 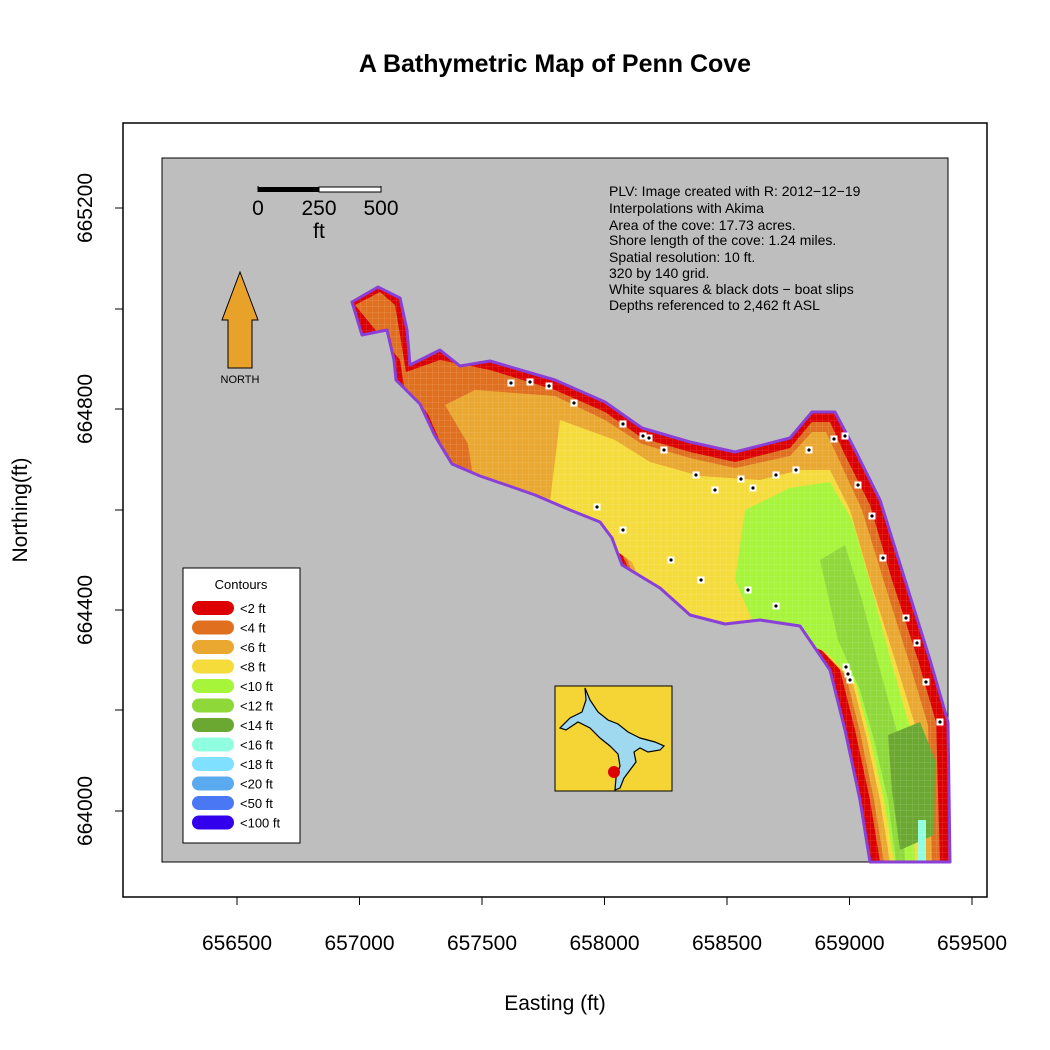 What do you see at coordinates (972, 943) in the screenshot?
I see `x-tick-label: 659500` at bounding box center [972, 943].